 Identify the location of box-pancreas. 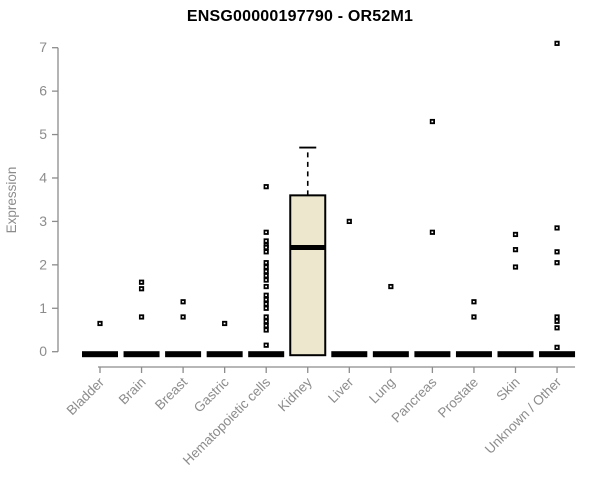
(432, 354).